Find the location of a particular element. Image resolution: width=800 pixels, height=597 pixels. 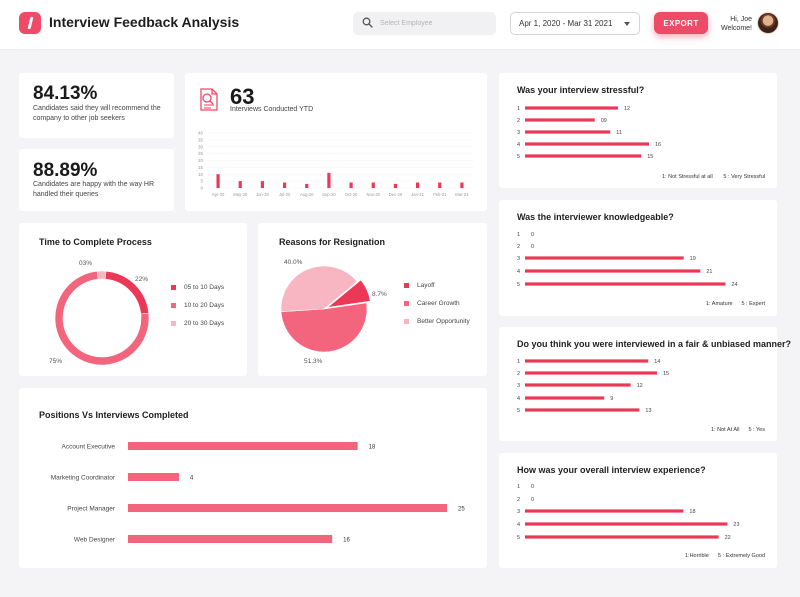

resignation-pie-chart: 8.7% 51.3% 40.0% is located at coordinates (333, 312).